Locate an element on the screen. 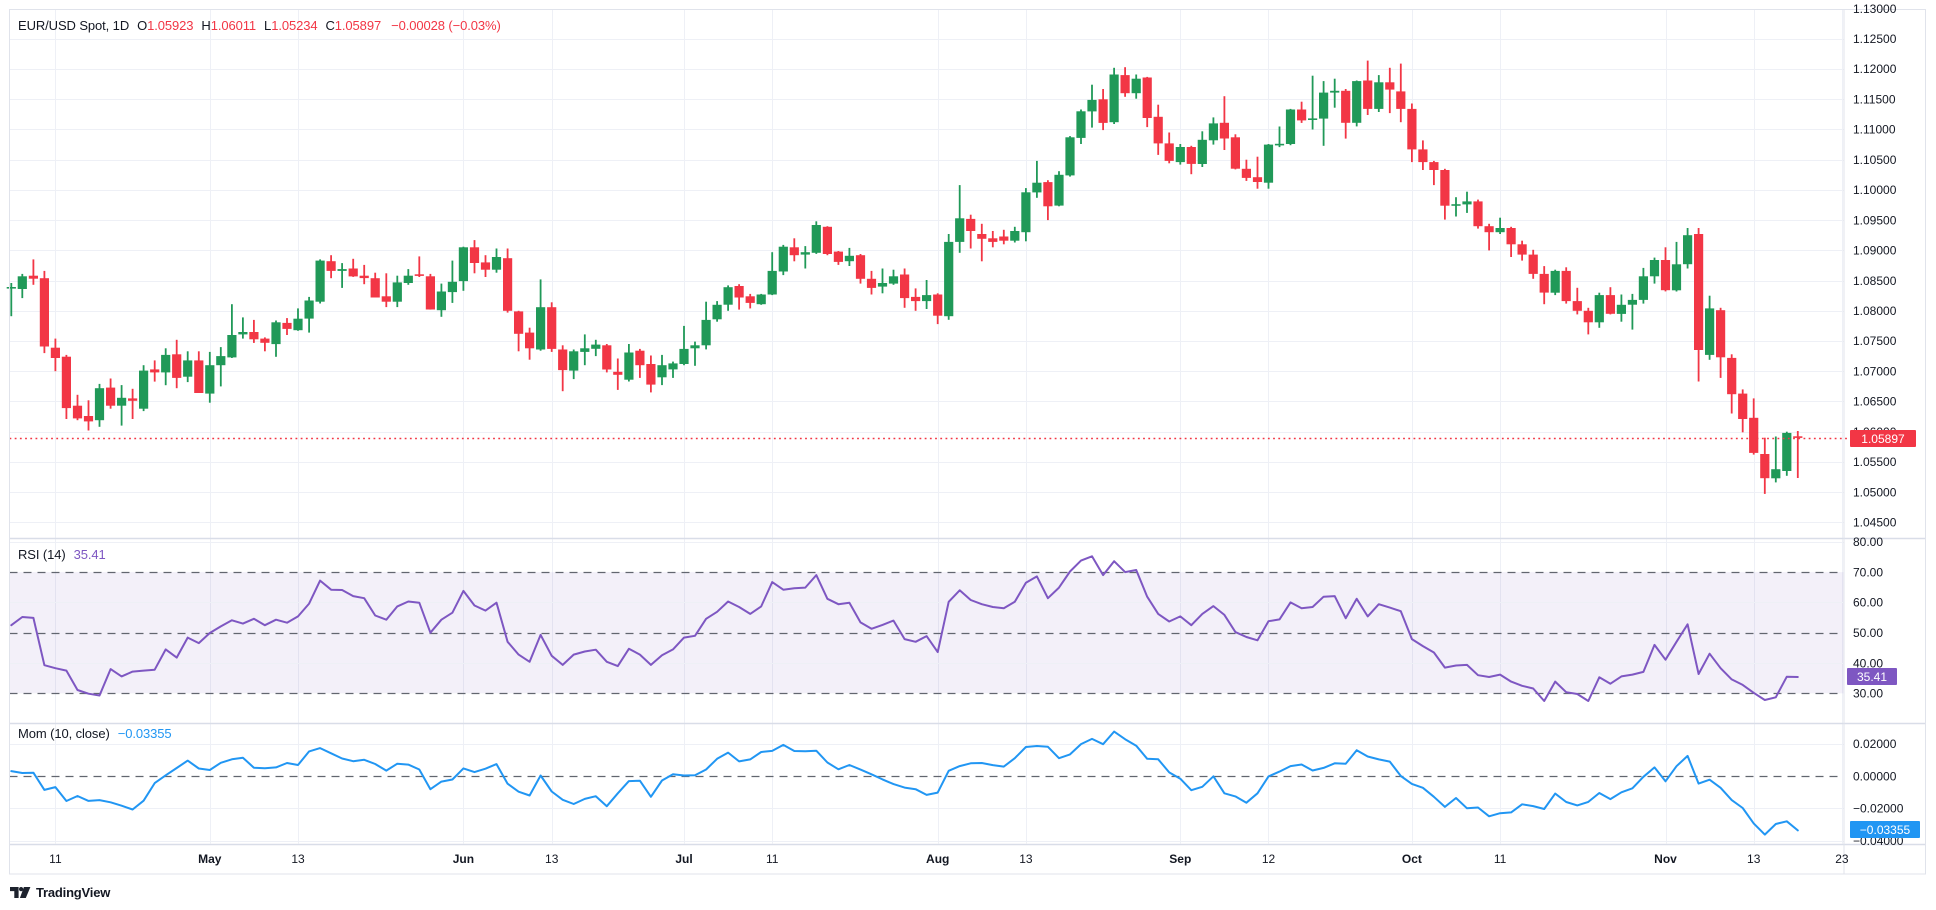 Image resolution: width=1936 pixels, height=910 pixels. price-axis-label: 1.08500 is located at coordinates (1875, 281).